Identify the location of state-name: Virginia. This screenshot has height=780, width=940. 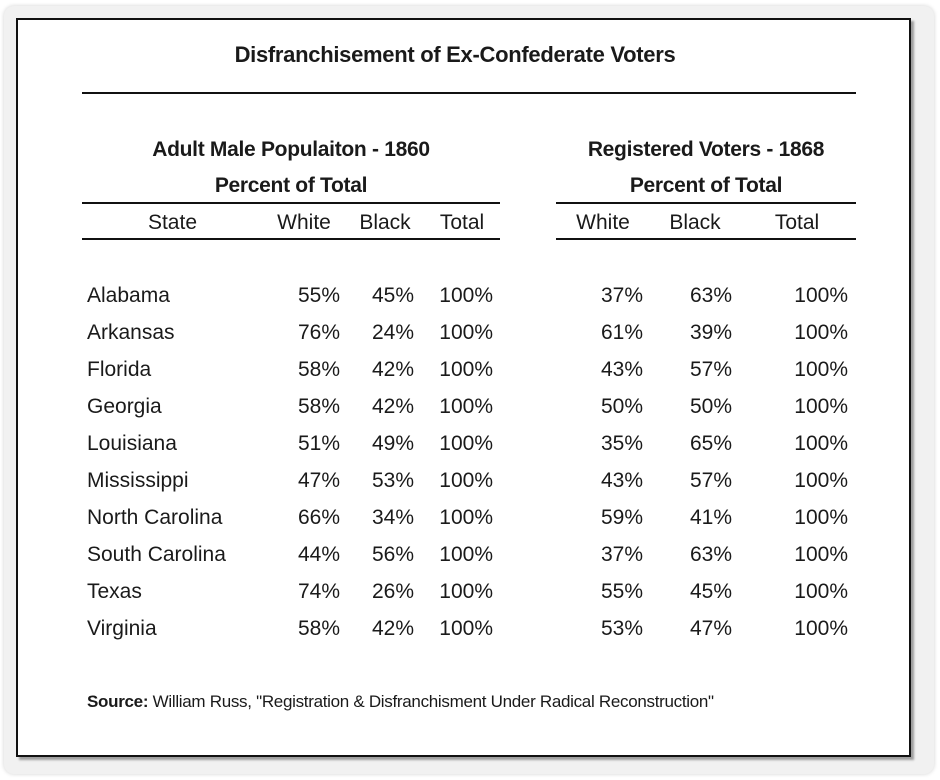
(122, 628).